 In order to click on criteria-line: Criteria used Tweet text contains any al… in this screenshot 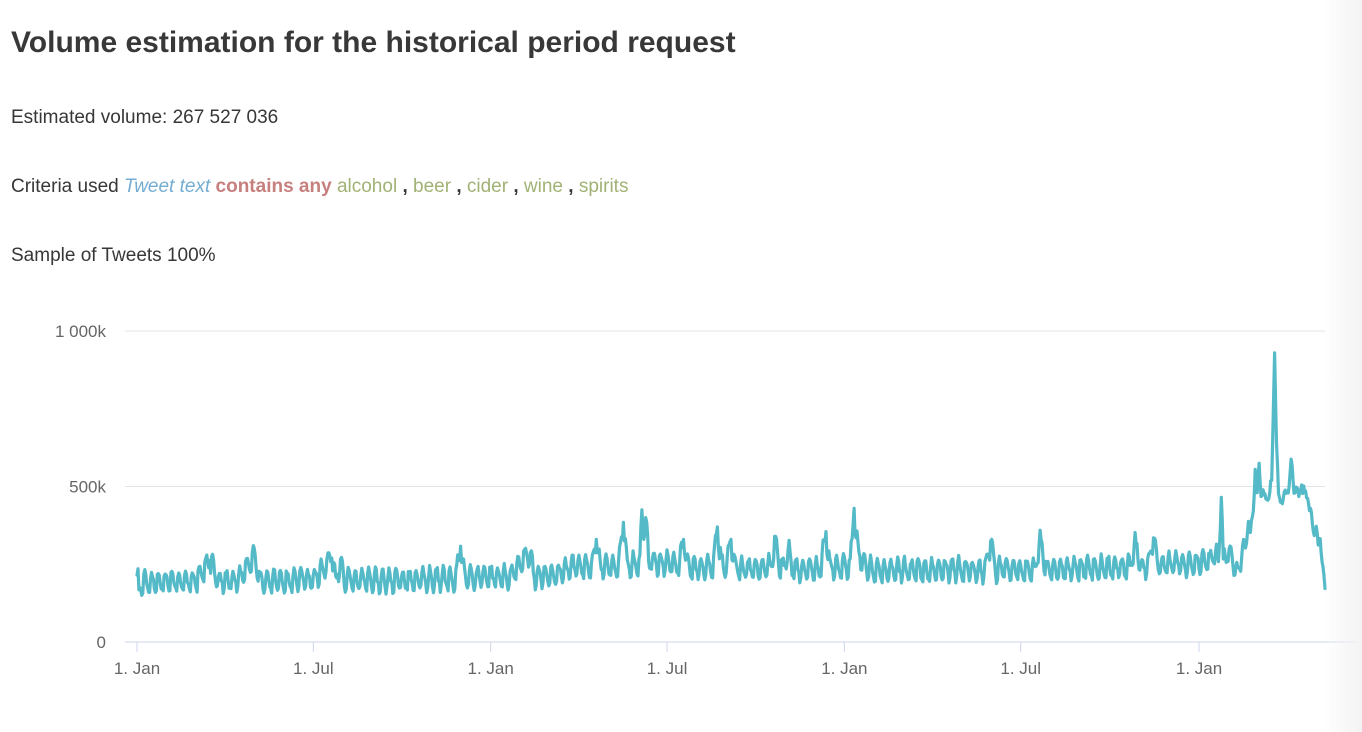, I will do `click(319, 187)`.